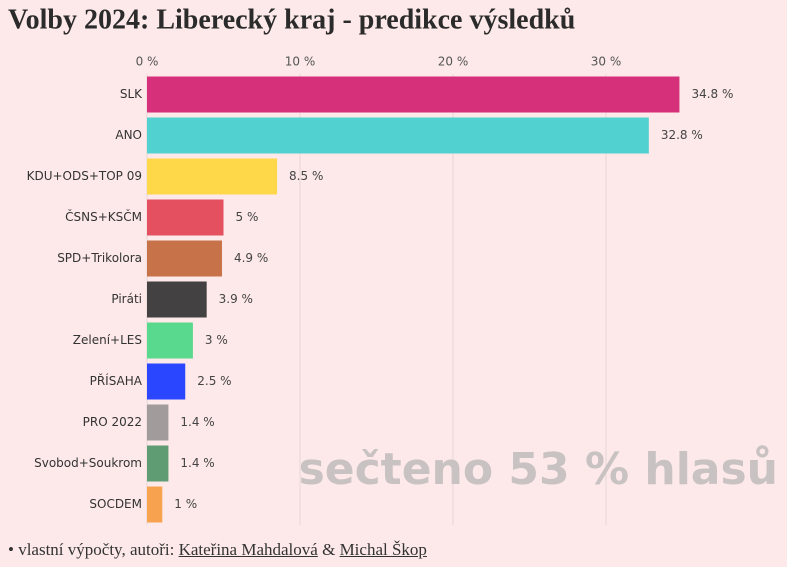 The width and height of the screenshot is (787, 567). I want to click on value-label: 34.8 %, so click(712, 94).